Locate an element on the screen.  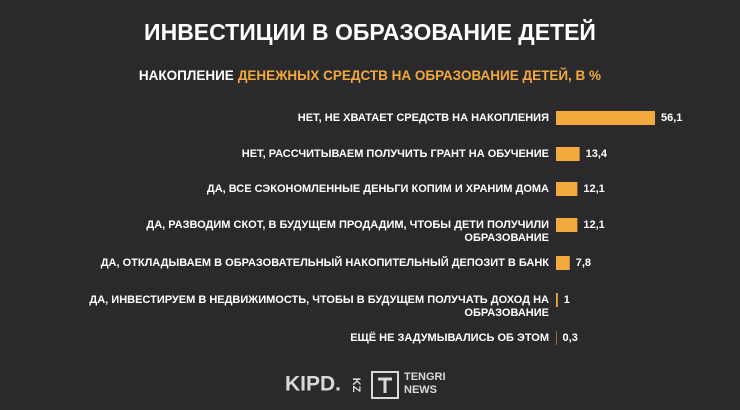
category-line: НЕТ, НЕ ХВАТАЕТ СРЕДСТВ НА НАКОПЛЕНИЯ is located at coordinates (423, 118).